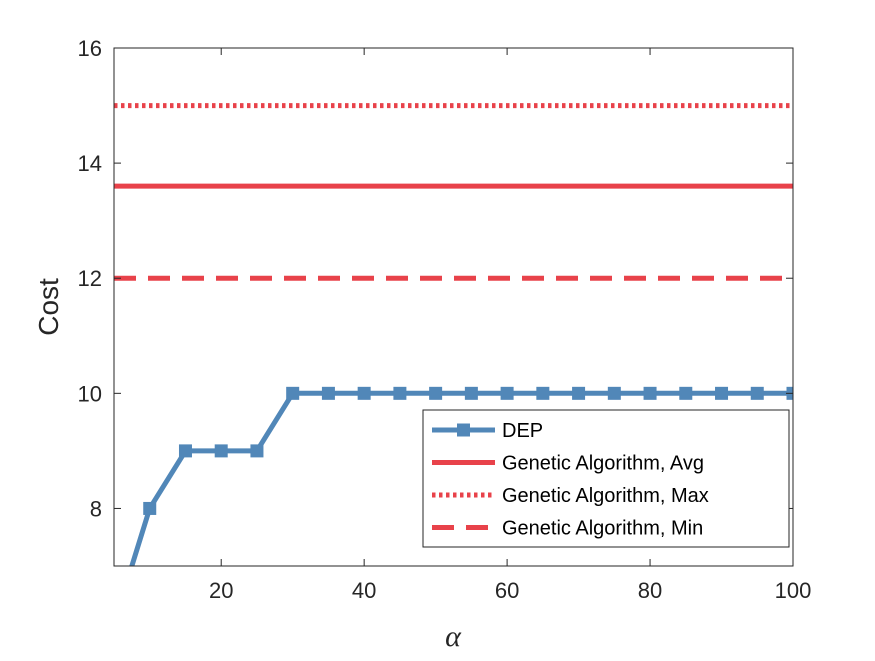  What do you see at coordinates (364, 590) in the screenshot?
I see `x-tick-label-1: 40` at bounding box center [364, 590].